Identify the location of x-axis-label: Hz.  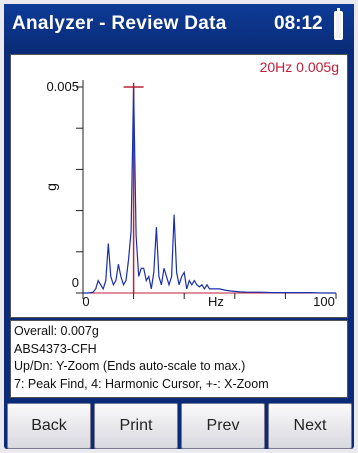
(216, 301).